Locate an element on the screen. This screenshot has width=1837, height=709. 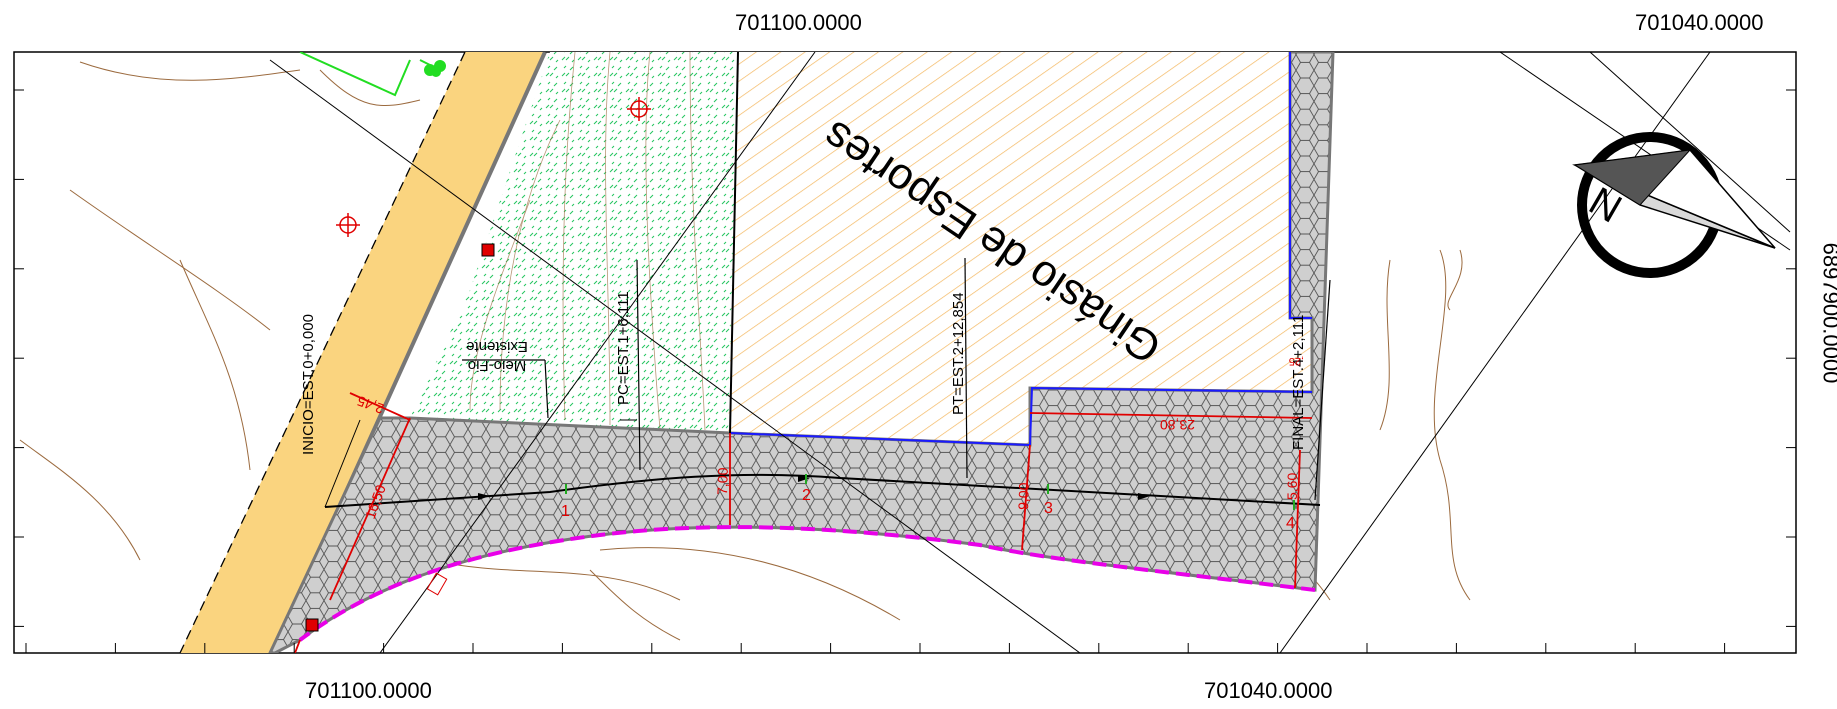
station-label-pc: PC=EST.1+6,111 is located at coordinates (623, 348).